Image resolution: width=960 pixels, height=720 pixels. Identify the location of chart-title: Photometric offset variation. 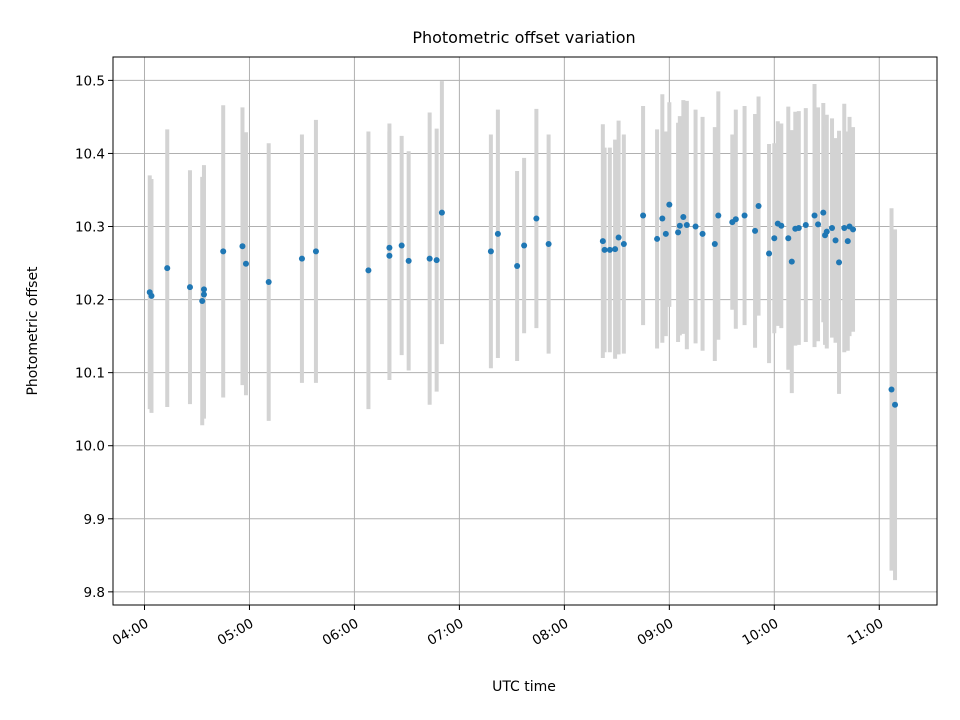
(523, 37).